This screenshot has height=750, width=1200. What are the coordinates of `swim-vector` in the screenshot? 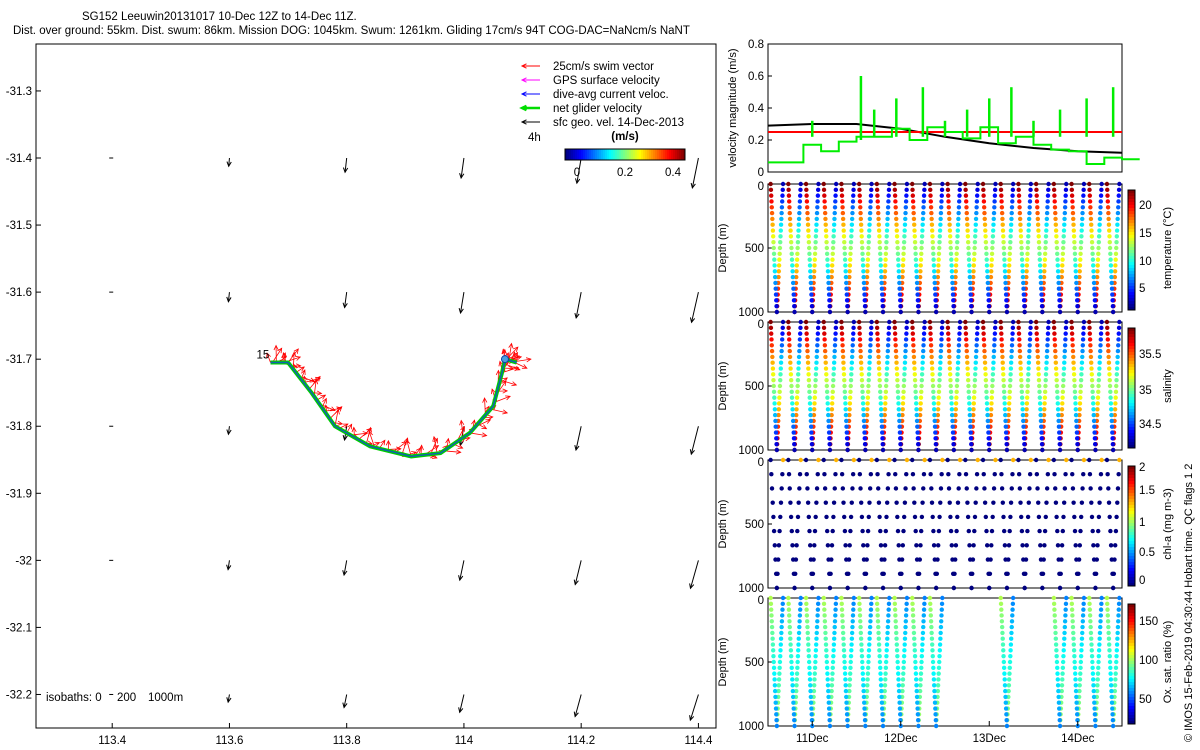 It's located at (435, 445).